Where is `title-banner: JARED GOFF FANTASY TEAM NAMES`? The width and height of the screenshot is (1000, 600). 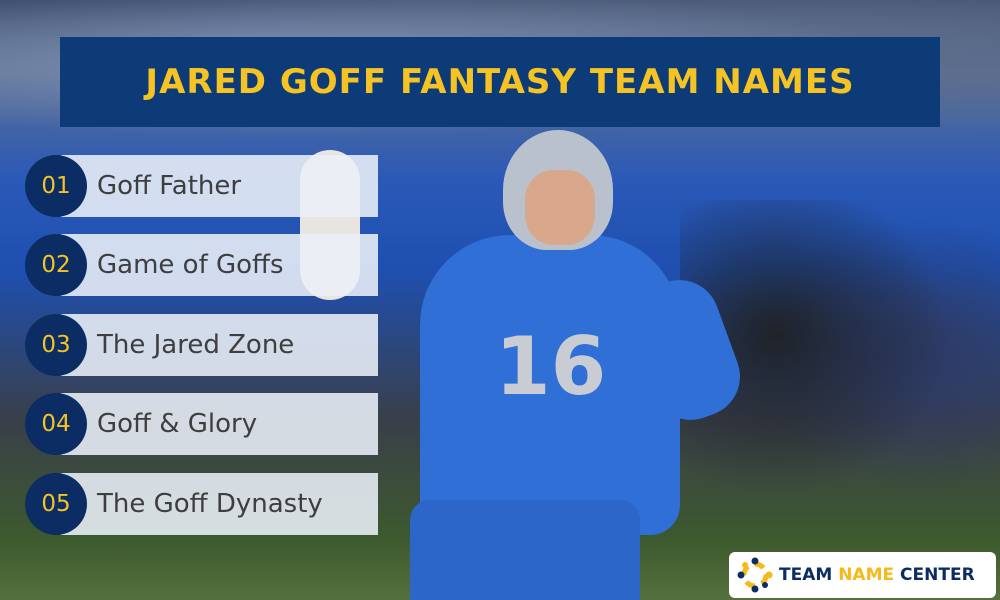 title-banner: JARED GOFF FANTASY TEAM NAMES is located at coordinates (500, 82).